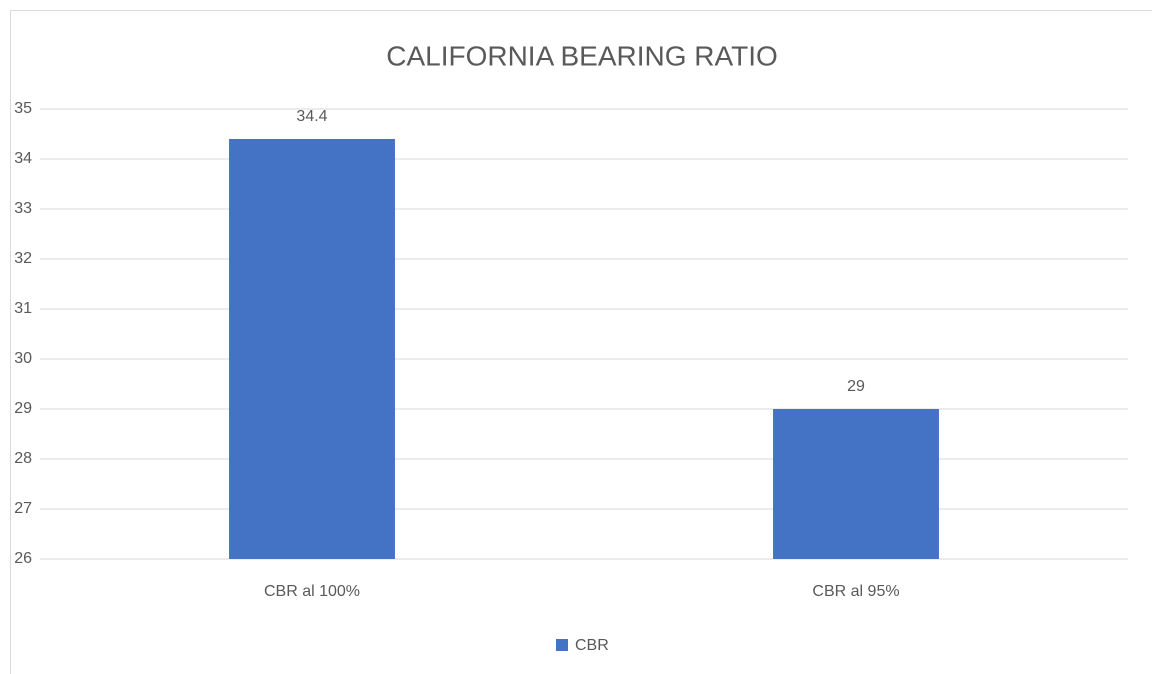 This screenshot has height=674, width=1152. What do you see at coordinates (23, 108) in the screenshot?
I see `y-tick-label: 35` at bounding box center [23, 108].